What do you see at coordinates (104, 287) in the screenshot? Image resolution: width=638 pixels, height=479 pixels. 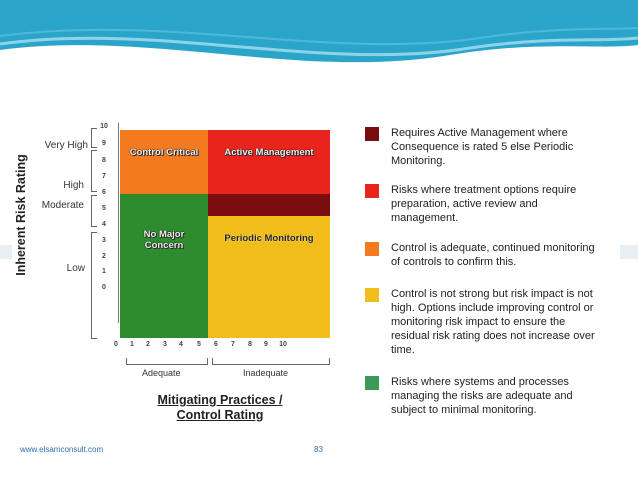 I see `y-tick: 0` at bounding box center [104, 287].